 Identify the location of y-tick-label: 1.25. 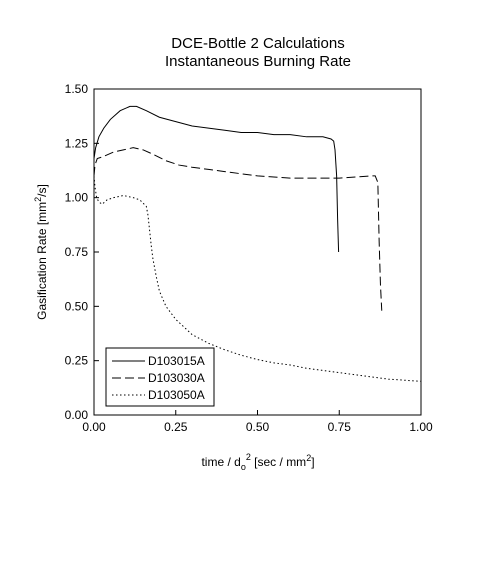
(77, 143).